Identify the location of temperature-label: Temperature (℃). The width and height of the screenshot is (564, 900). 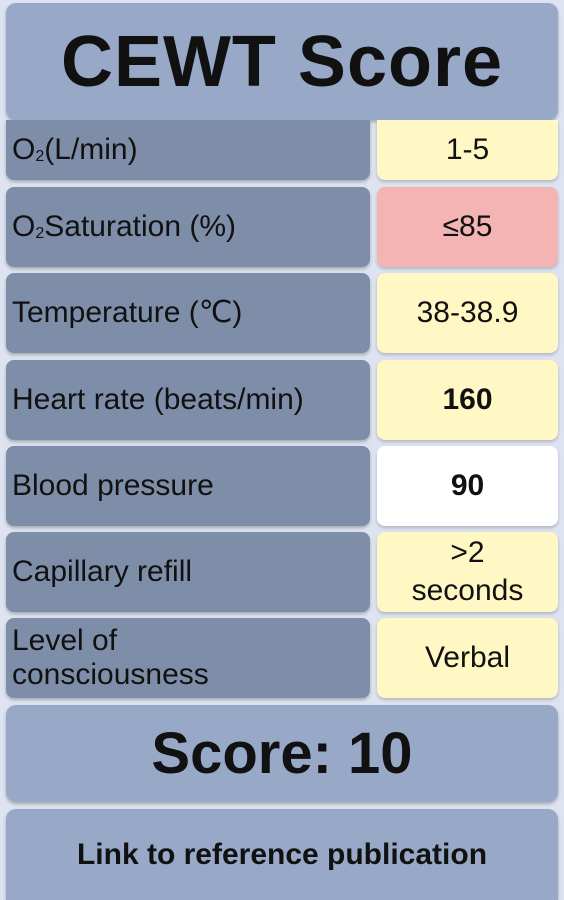
(188, 313).